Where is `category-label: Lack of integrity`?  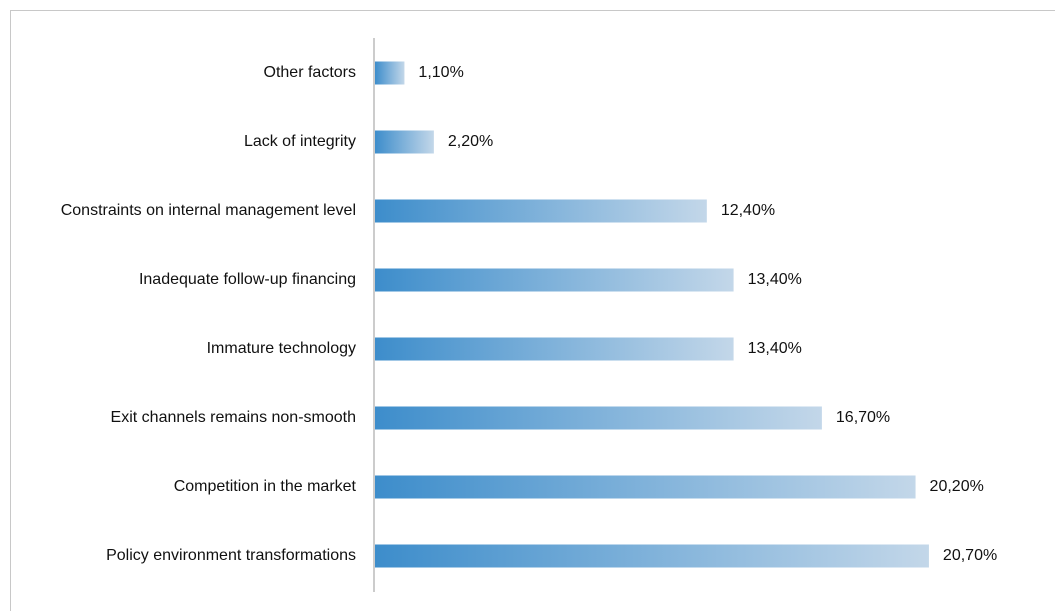
category-label: Lack of integrity is located at coordinates (300, 141).